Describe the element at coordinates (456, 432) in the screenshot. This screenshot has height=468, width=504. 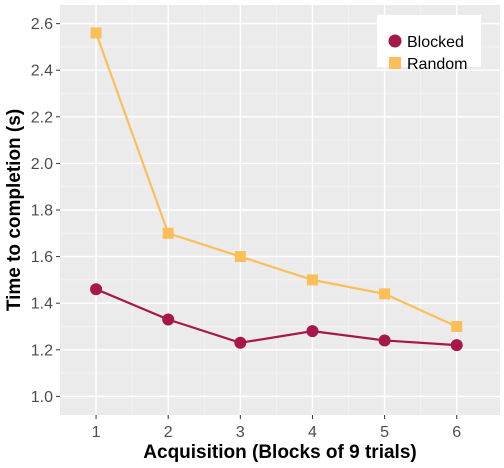
I see `x-tick-label: 6` at that location.